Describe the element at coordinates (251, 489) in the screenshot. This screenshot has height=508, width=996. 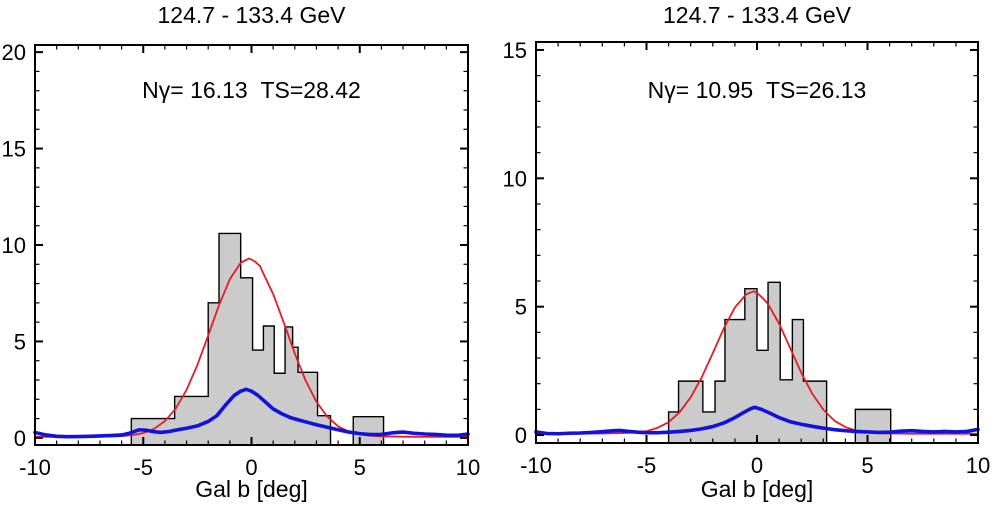
I see `left-x-axis-label: Gal b [deg]` at that location.